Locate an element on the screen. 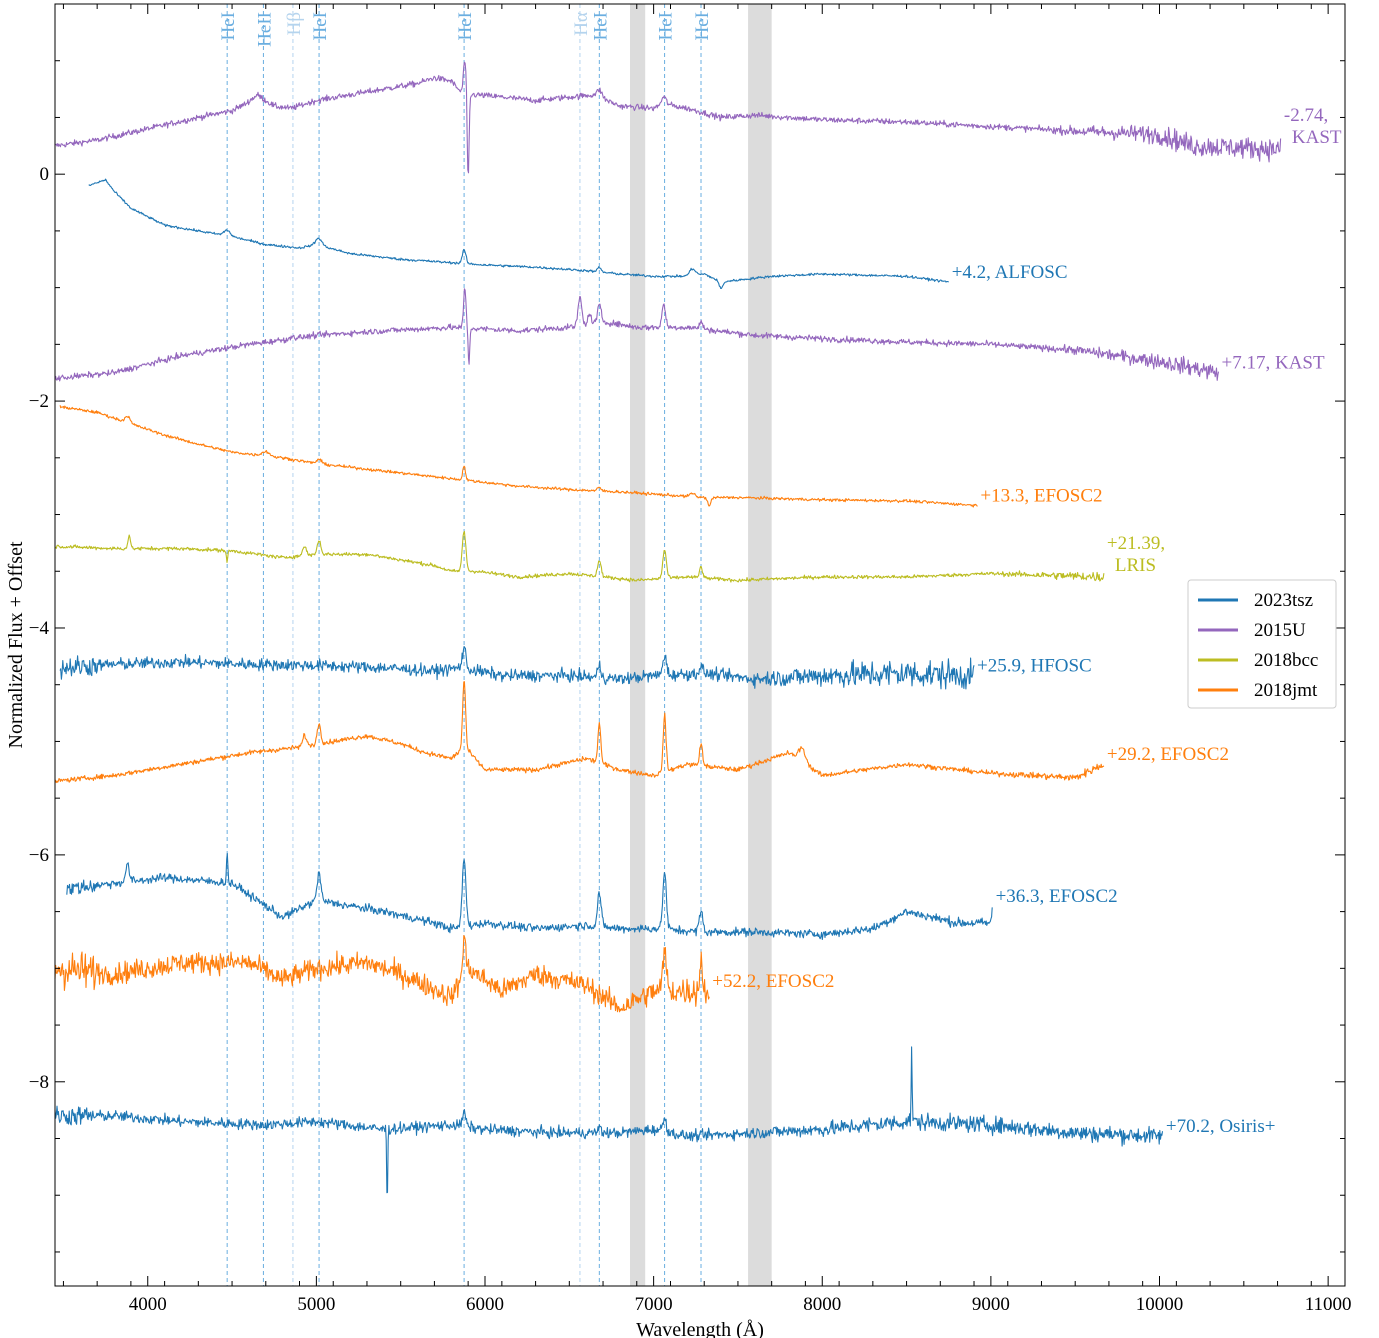  x-tick-label-0: 4000 is located at coordinates (148, 1304).